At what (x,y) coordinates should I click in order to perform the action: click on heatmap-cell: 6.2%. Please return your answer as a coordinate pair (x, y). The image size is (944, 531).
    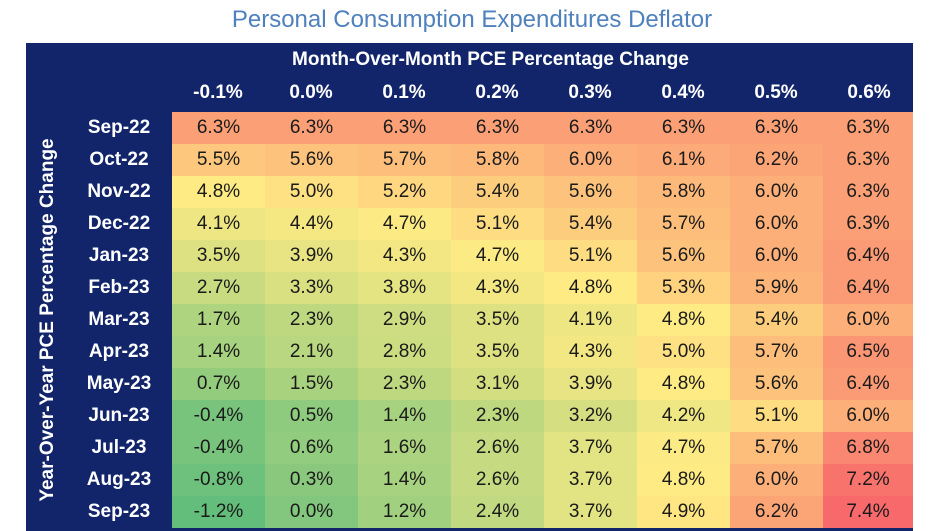
    Looking at the image, I should click on (776, 512).